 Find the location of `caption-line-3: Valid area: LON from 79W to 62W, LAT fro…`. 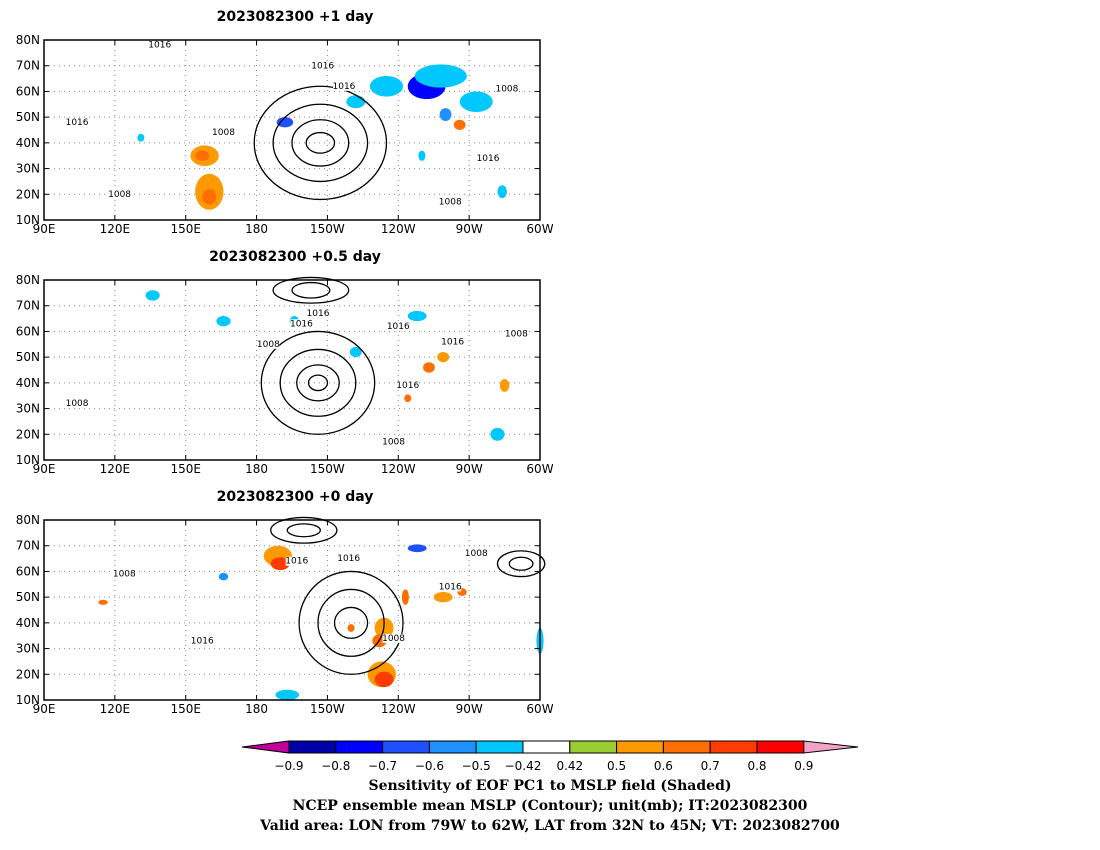

caption-line-3: Valid area: LON from 79W to 62W, LAT fro… is located at coordinates (549, 826).